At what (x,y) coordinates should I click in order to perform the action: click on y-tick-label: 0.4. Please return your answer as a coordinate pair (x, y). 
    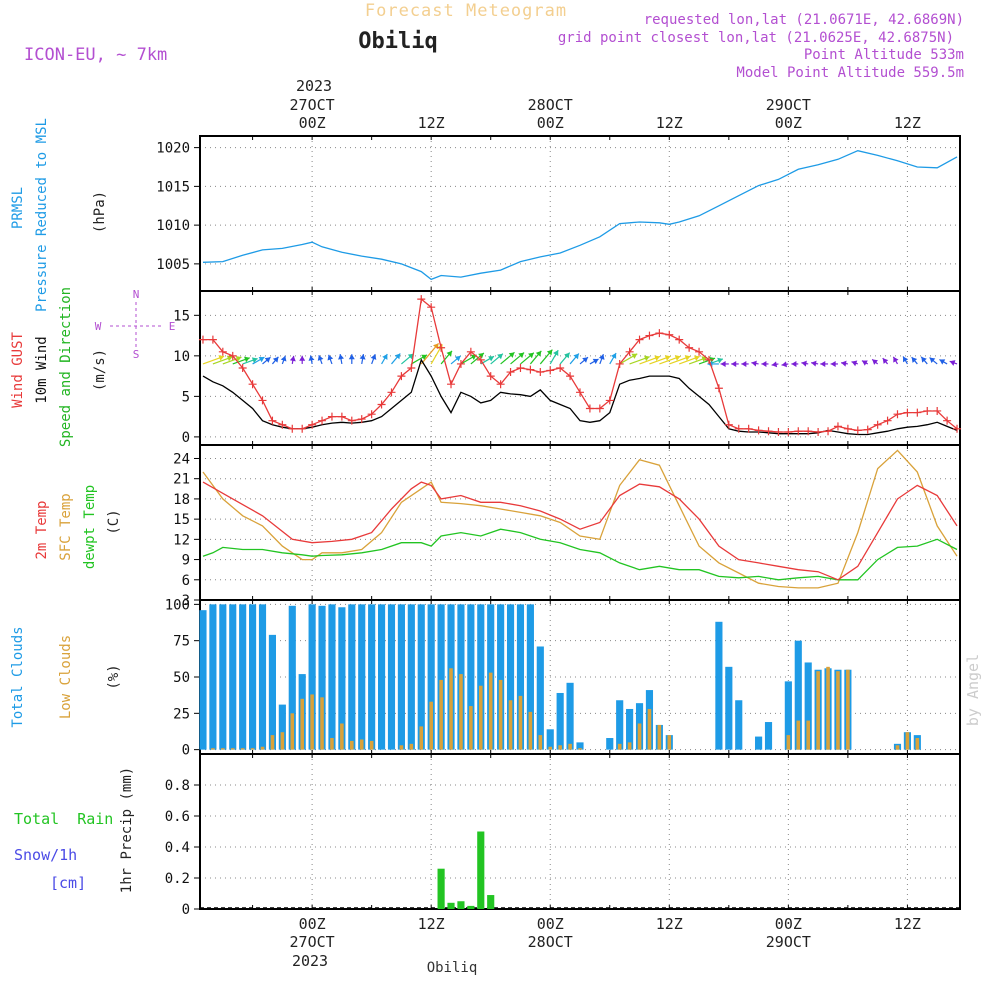
    Looking at the image, I should click on (177, 848).